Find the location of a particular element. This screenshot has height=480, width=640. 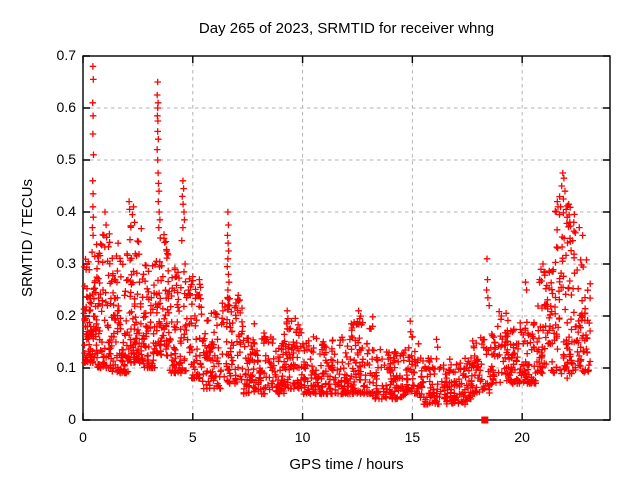

x-tick-label: 0 is located at coordinates (83, 437).